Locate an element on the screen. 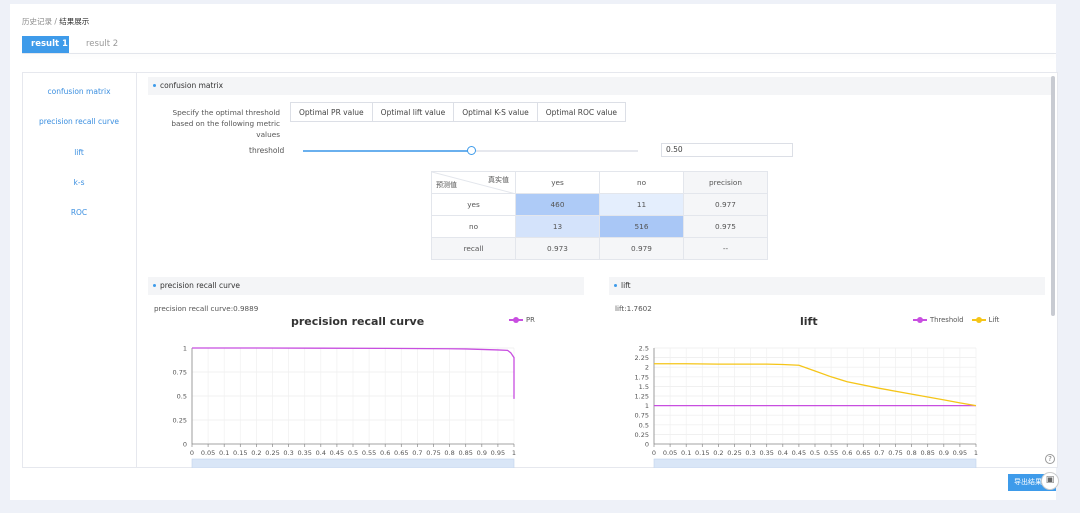 Image resolution: width=1080 pixels, height=513 pixels. row-label-no: no is located at coordinates (473, 226).